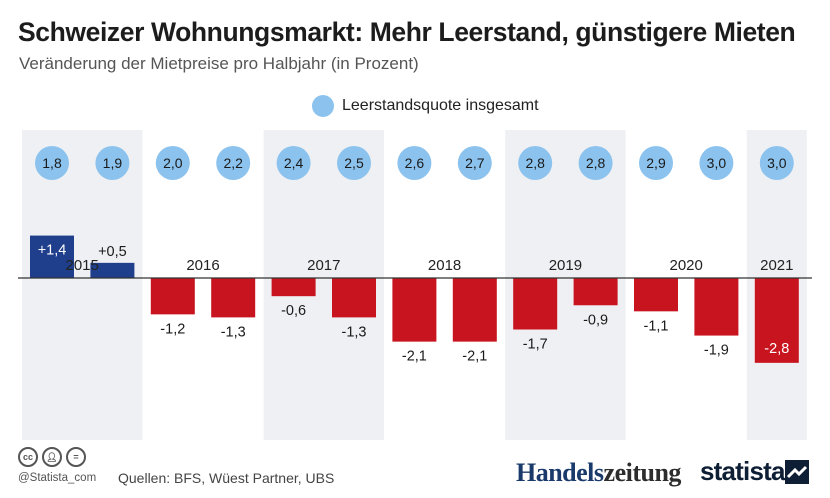 This screenshot has width=830, height=498. I want to click on year-label: 2019, so click(565, 265).